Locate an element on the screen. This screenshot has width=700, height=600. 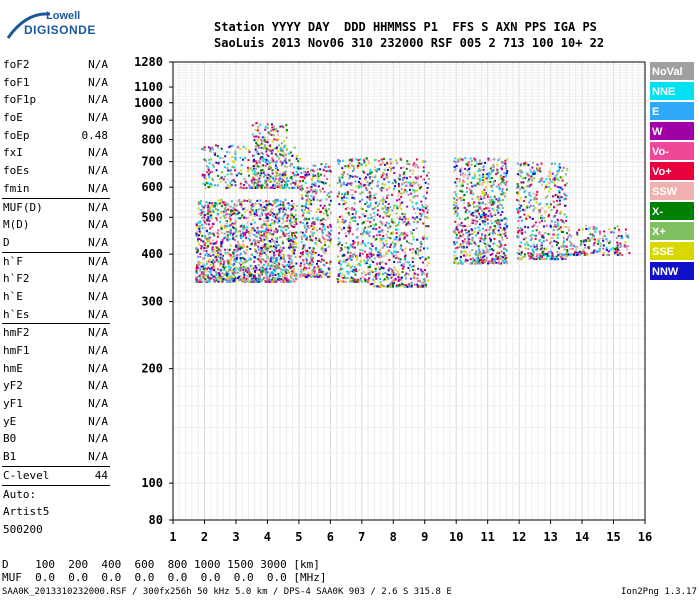
param-key: foF2 is located at coordinates (16, 64).